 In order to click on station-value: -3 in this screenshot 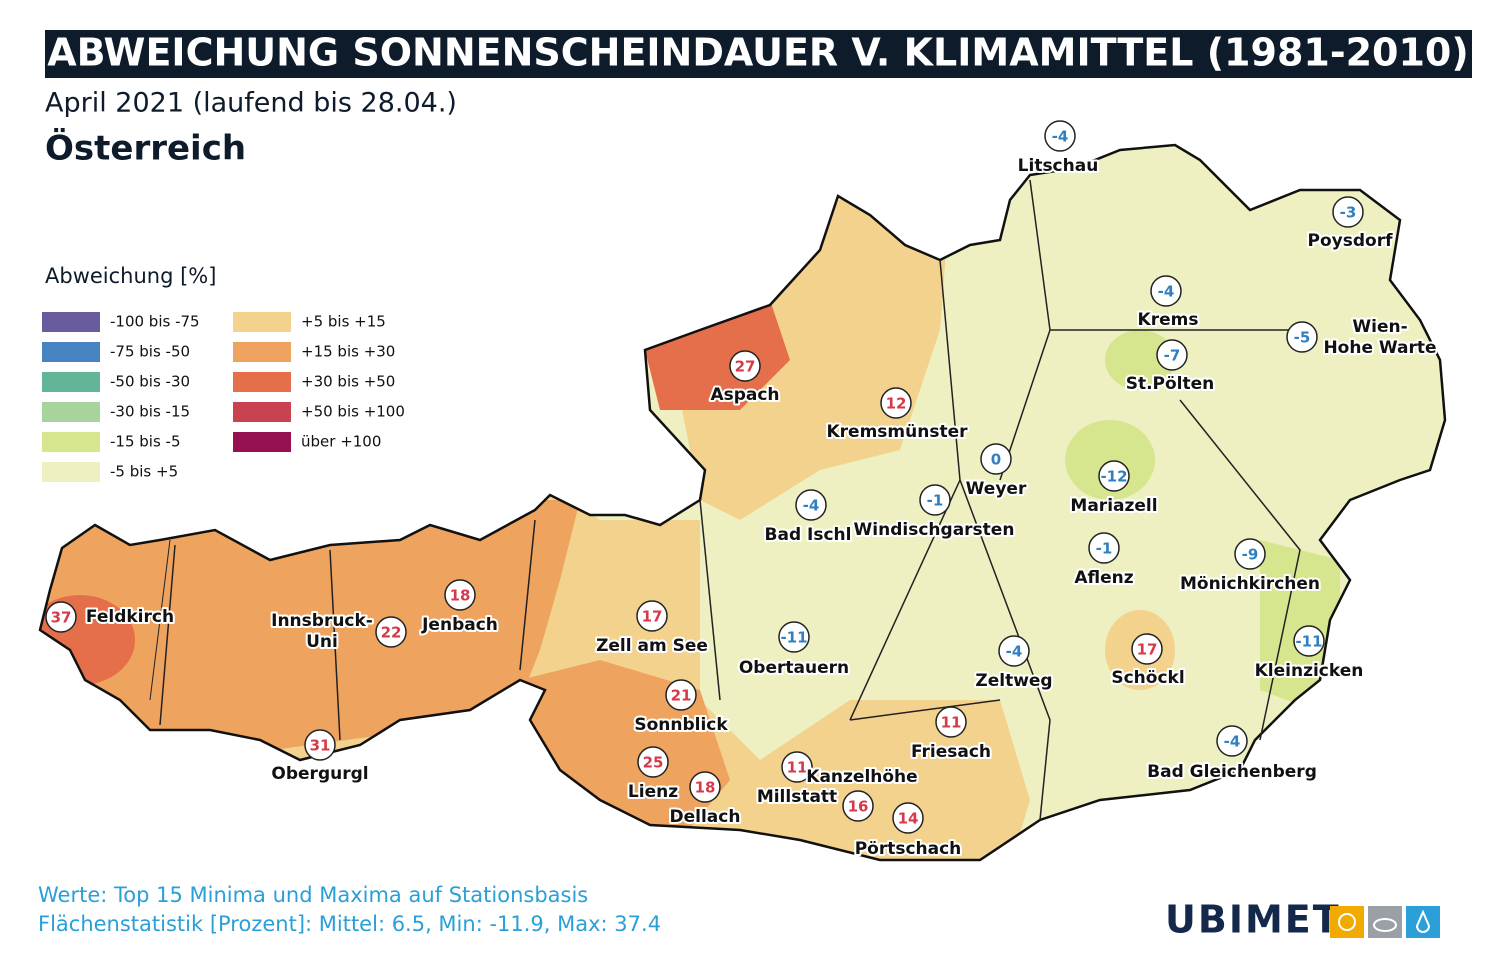, I will do `click(1348, 213)`.